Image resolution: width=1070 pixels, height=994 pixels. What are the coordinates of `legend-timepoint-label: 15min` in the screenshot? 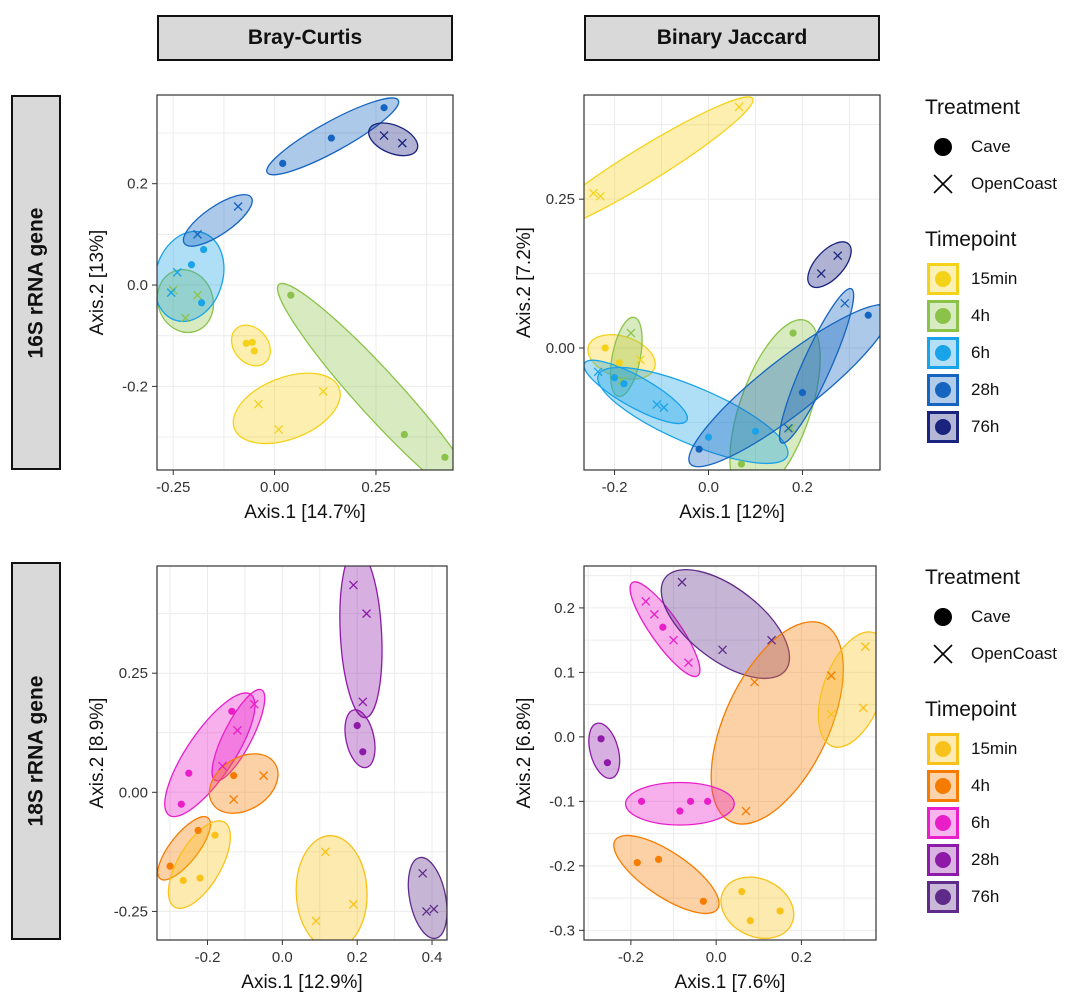 It's located at (994, 748).